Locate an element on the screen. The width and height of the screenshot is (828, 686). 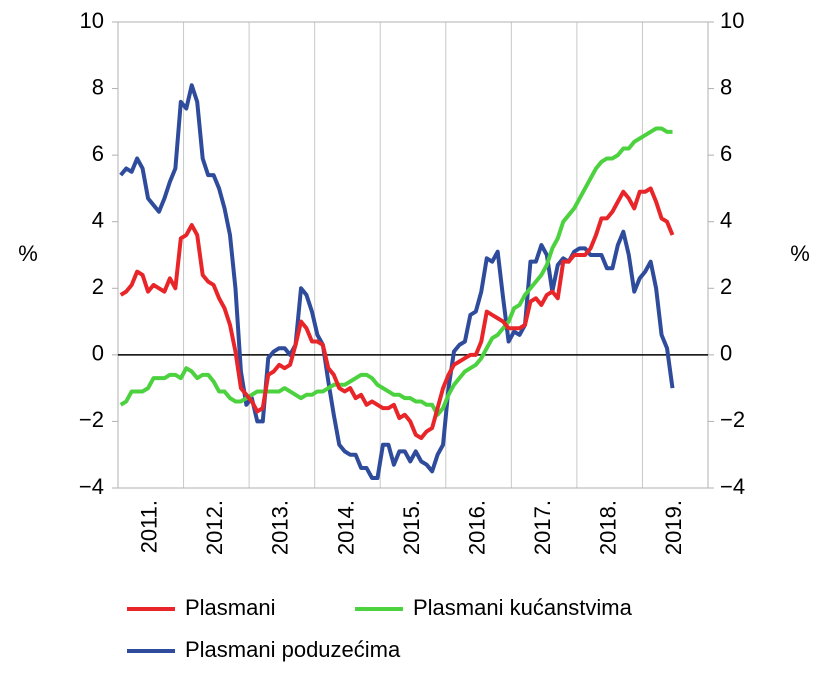
y-tick-label: 6 is located at coordinates (98, 153).